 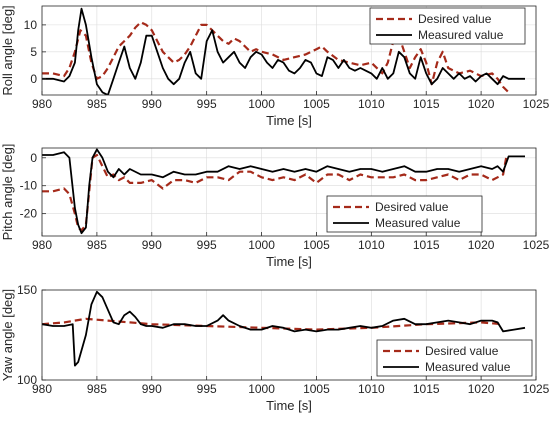 What do you see at coordinates (7, 192) in the screenshot?
I see `y-axis-label: Pitch angle [deg]` at bounding box center [7, 192].